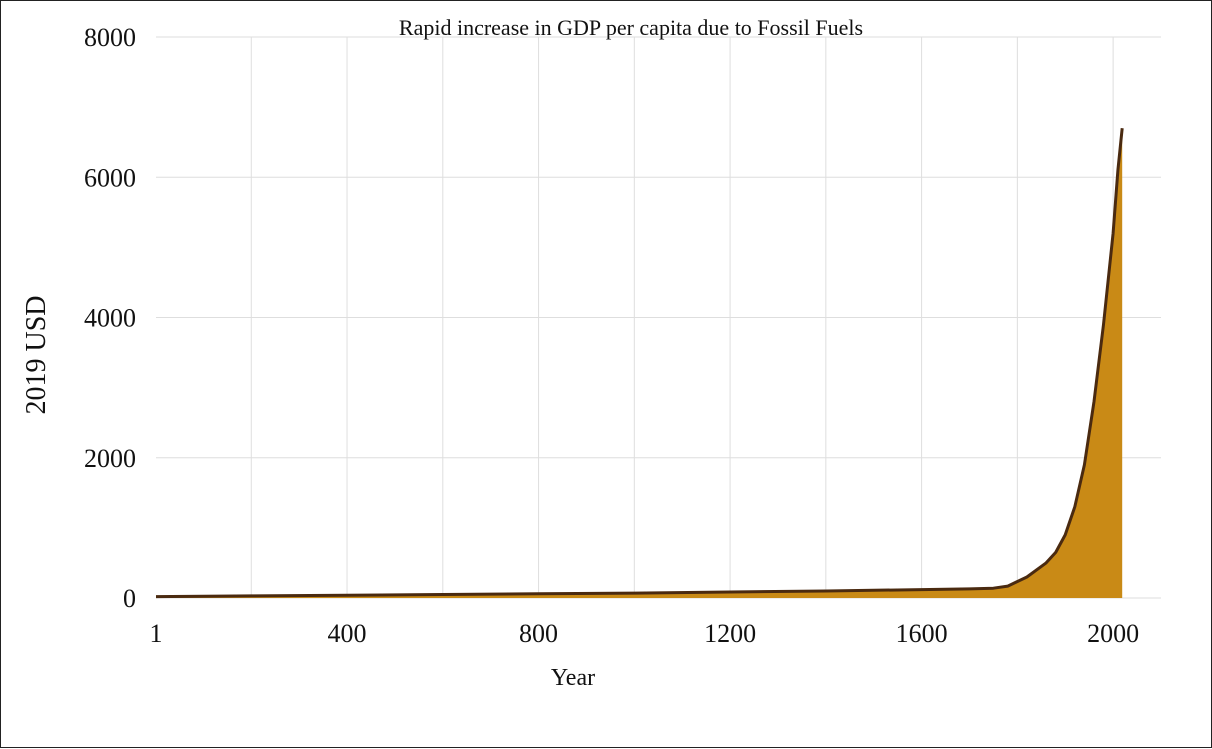 This screenshot has width=1212, height=749. Describe the element at coordinates (347, 633) in the screenshot. I see `x-tick-label: 400` at that location.